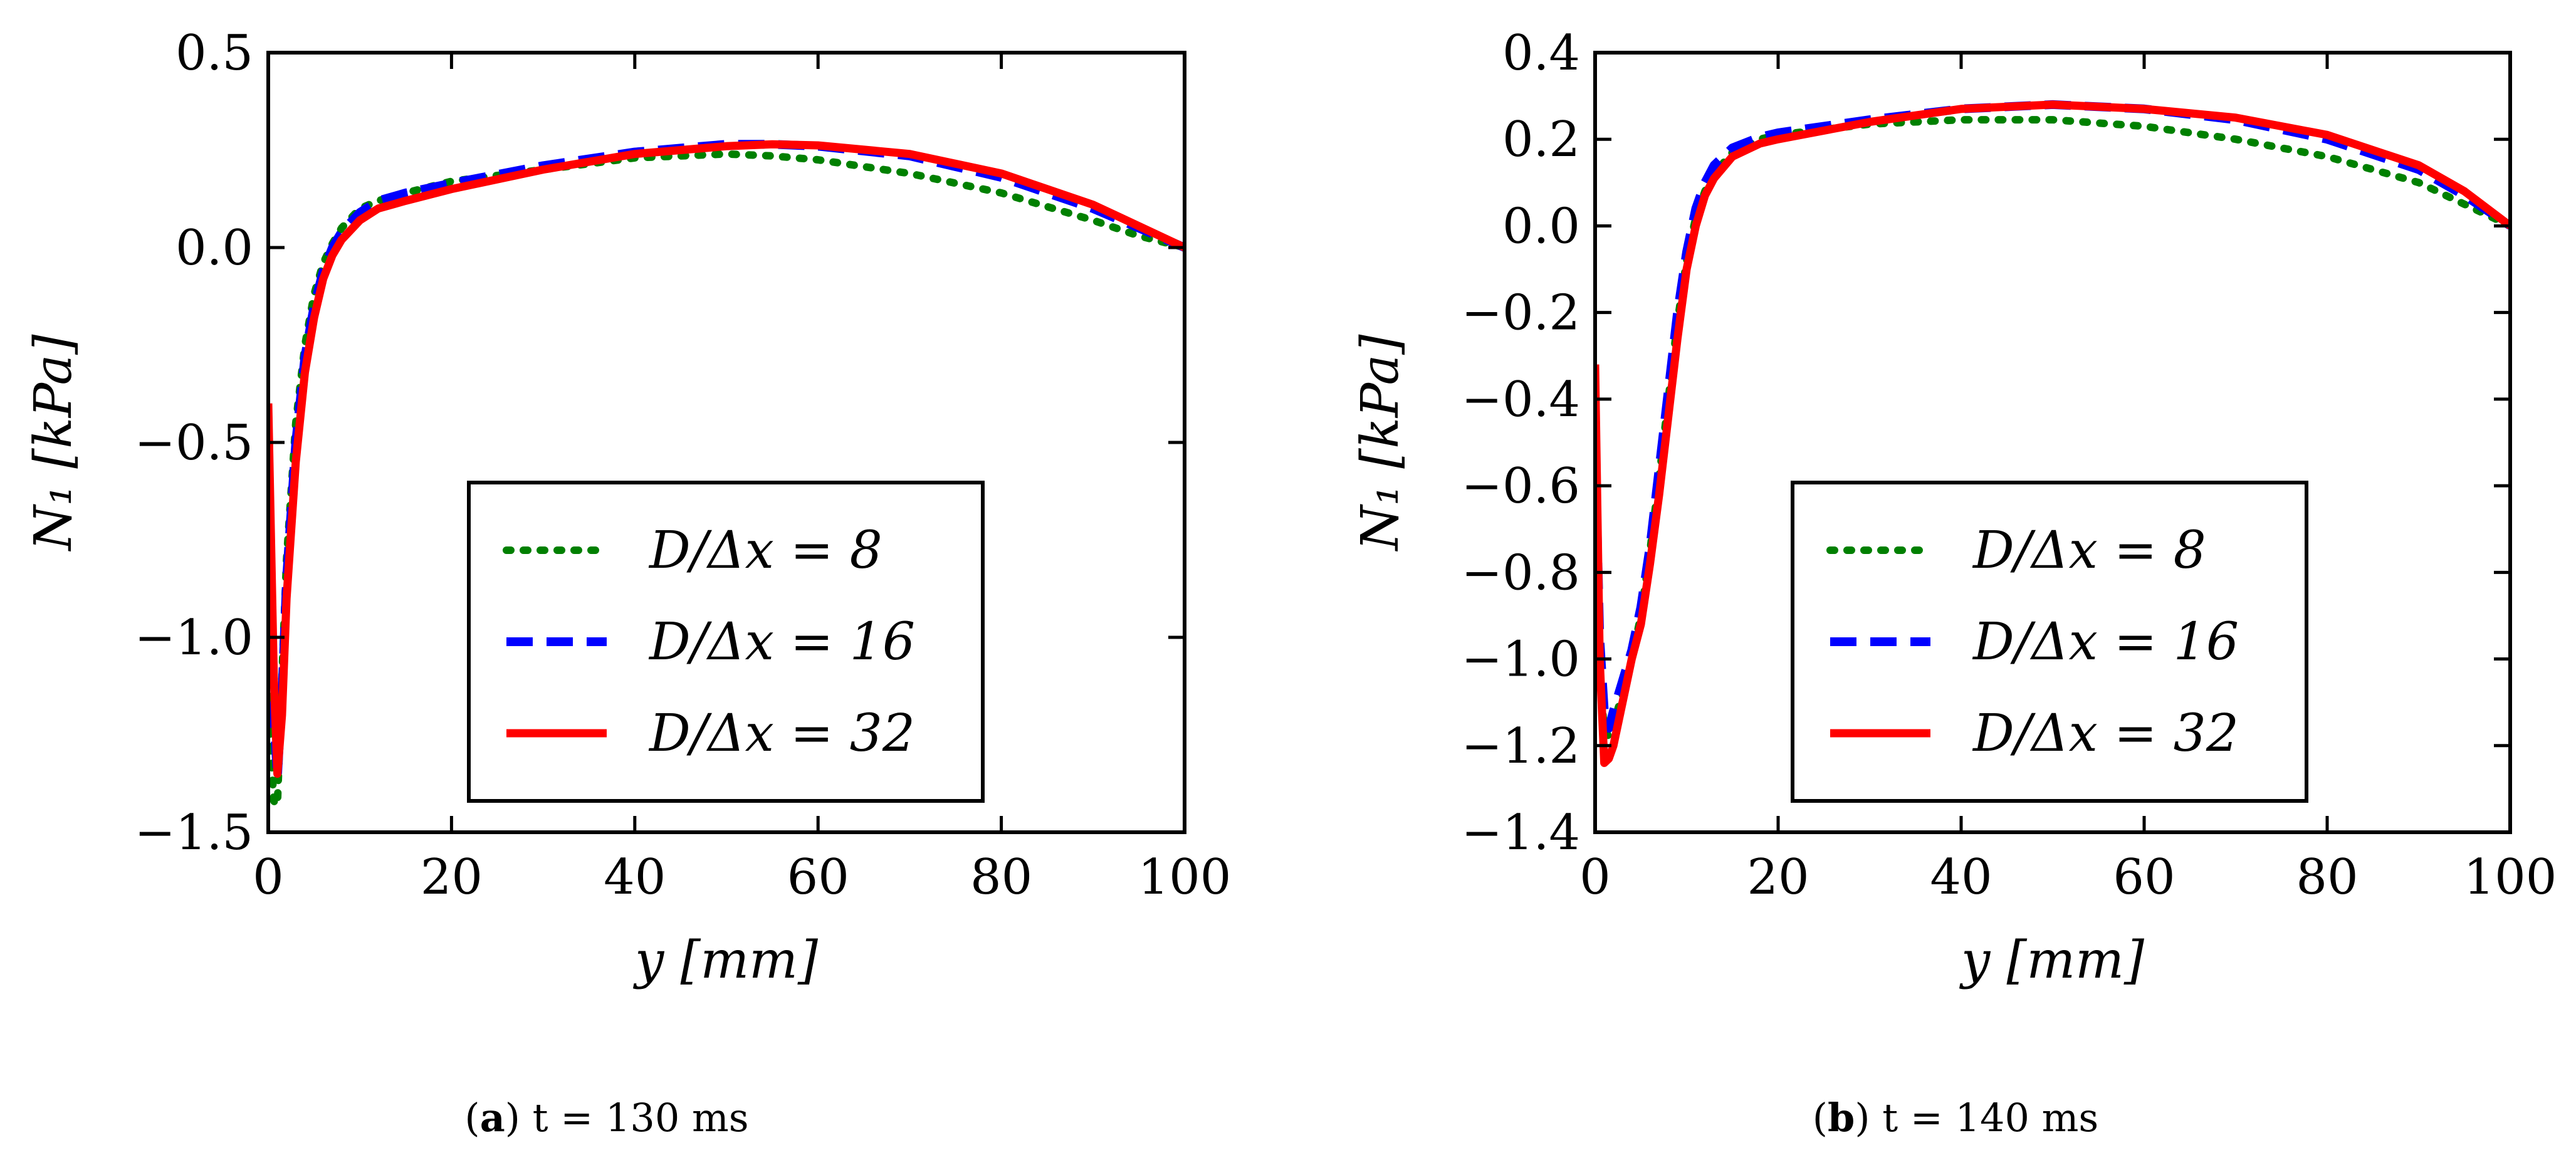 Image resolution: width=2576 pixels, height=1160 pixels. Describe the element at coordinates (1990, 1118) in the screenshot. I see `caption-time: t = 140 ms` at that location.